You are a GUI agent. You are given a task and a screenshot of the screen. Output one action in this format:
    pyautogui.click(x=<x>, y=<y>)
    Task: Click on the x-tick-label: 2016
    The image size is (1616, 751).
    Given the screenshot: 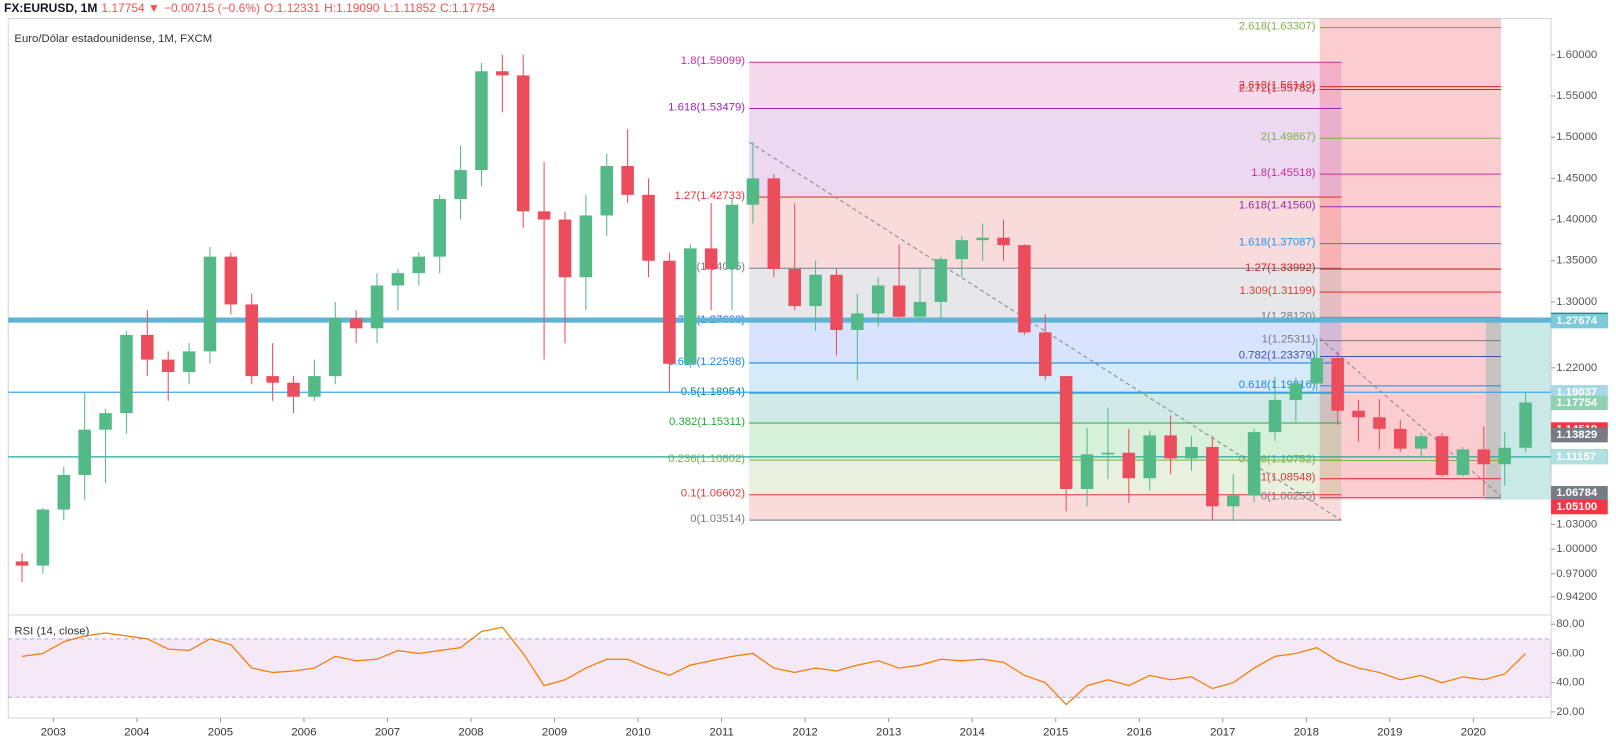 What is the action you would take?
    pyautogui.click(x=1139, y=732)
    